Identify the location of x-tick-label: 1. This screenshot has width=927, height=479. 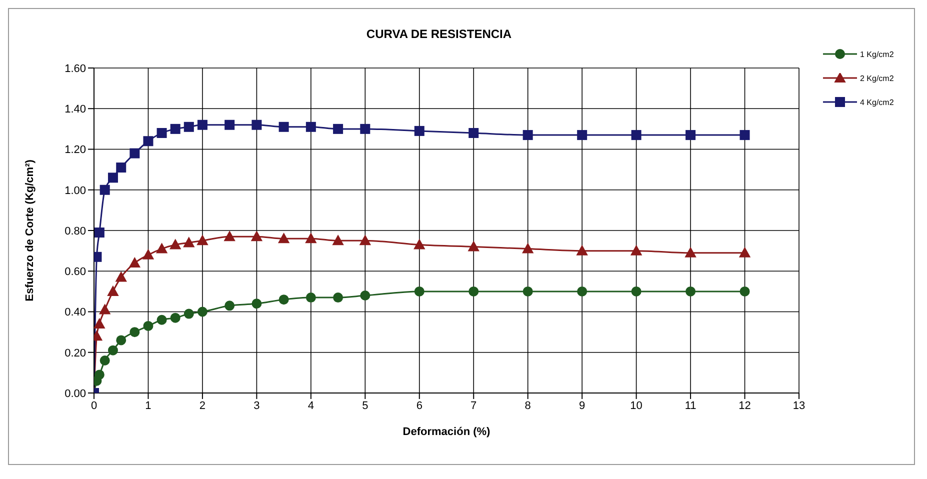
(148, 406).